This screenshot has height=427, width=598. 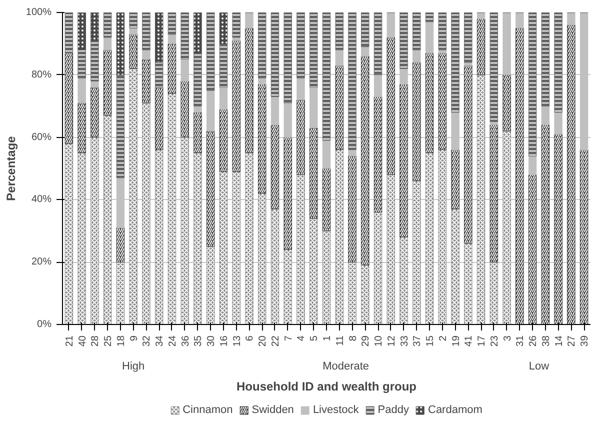 I want to click on x-tick-label: 35, so click(x=198, y=341).